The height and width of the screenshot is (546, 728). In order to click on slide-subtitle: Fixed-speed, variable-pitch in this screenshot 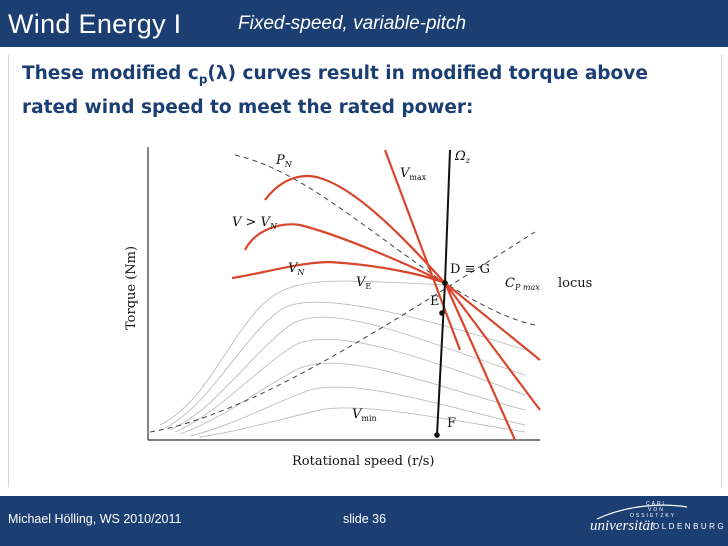, I will do `click(352, 23)`.